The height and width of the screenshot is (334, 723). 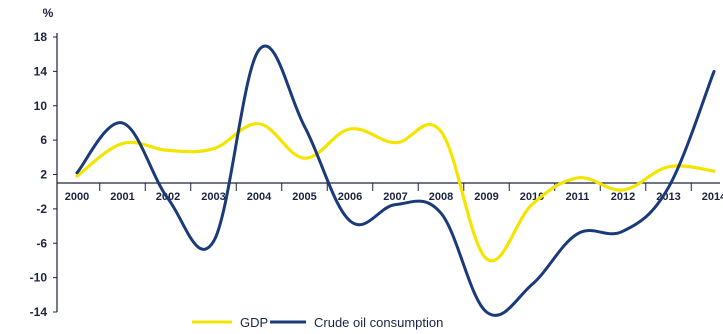 I want to click on y-tick-label: 14, so click(x=41, y=71).